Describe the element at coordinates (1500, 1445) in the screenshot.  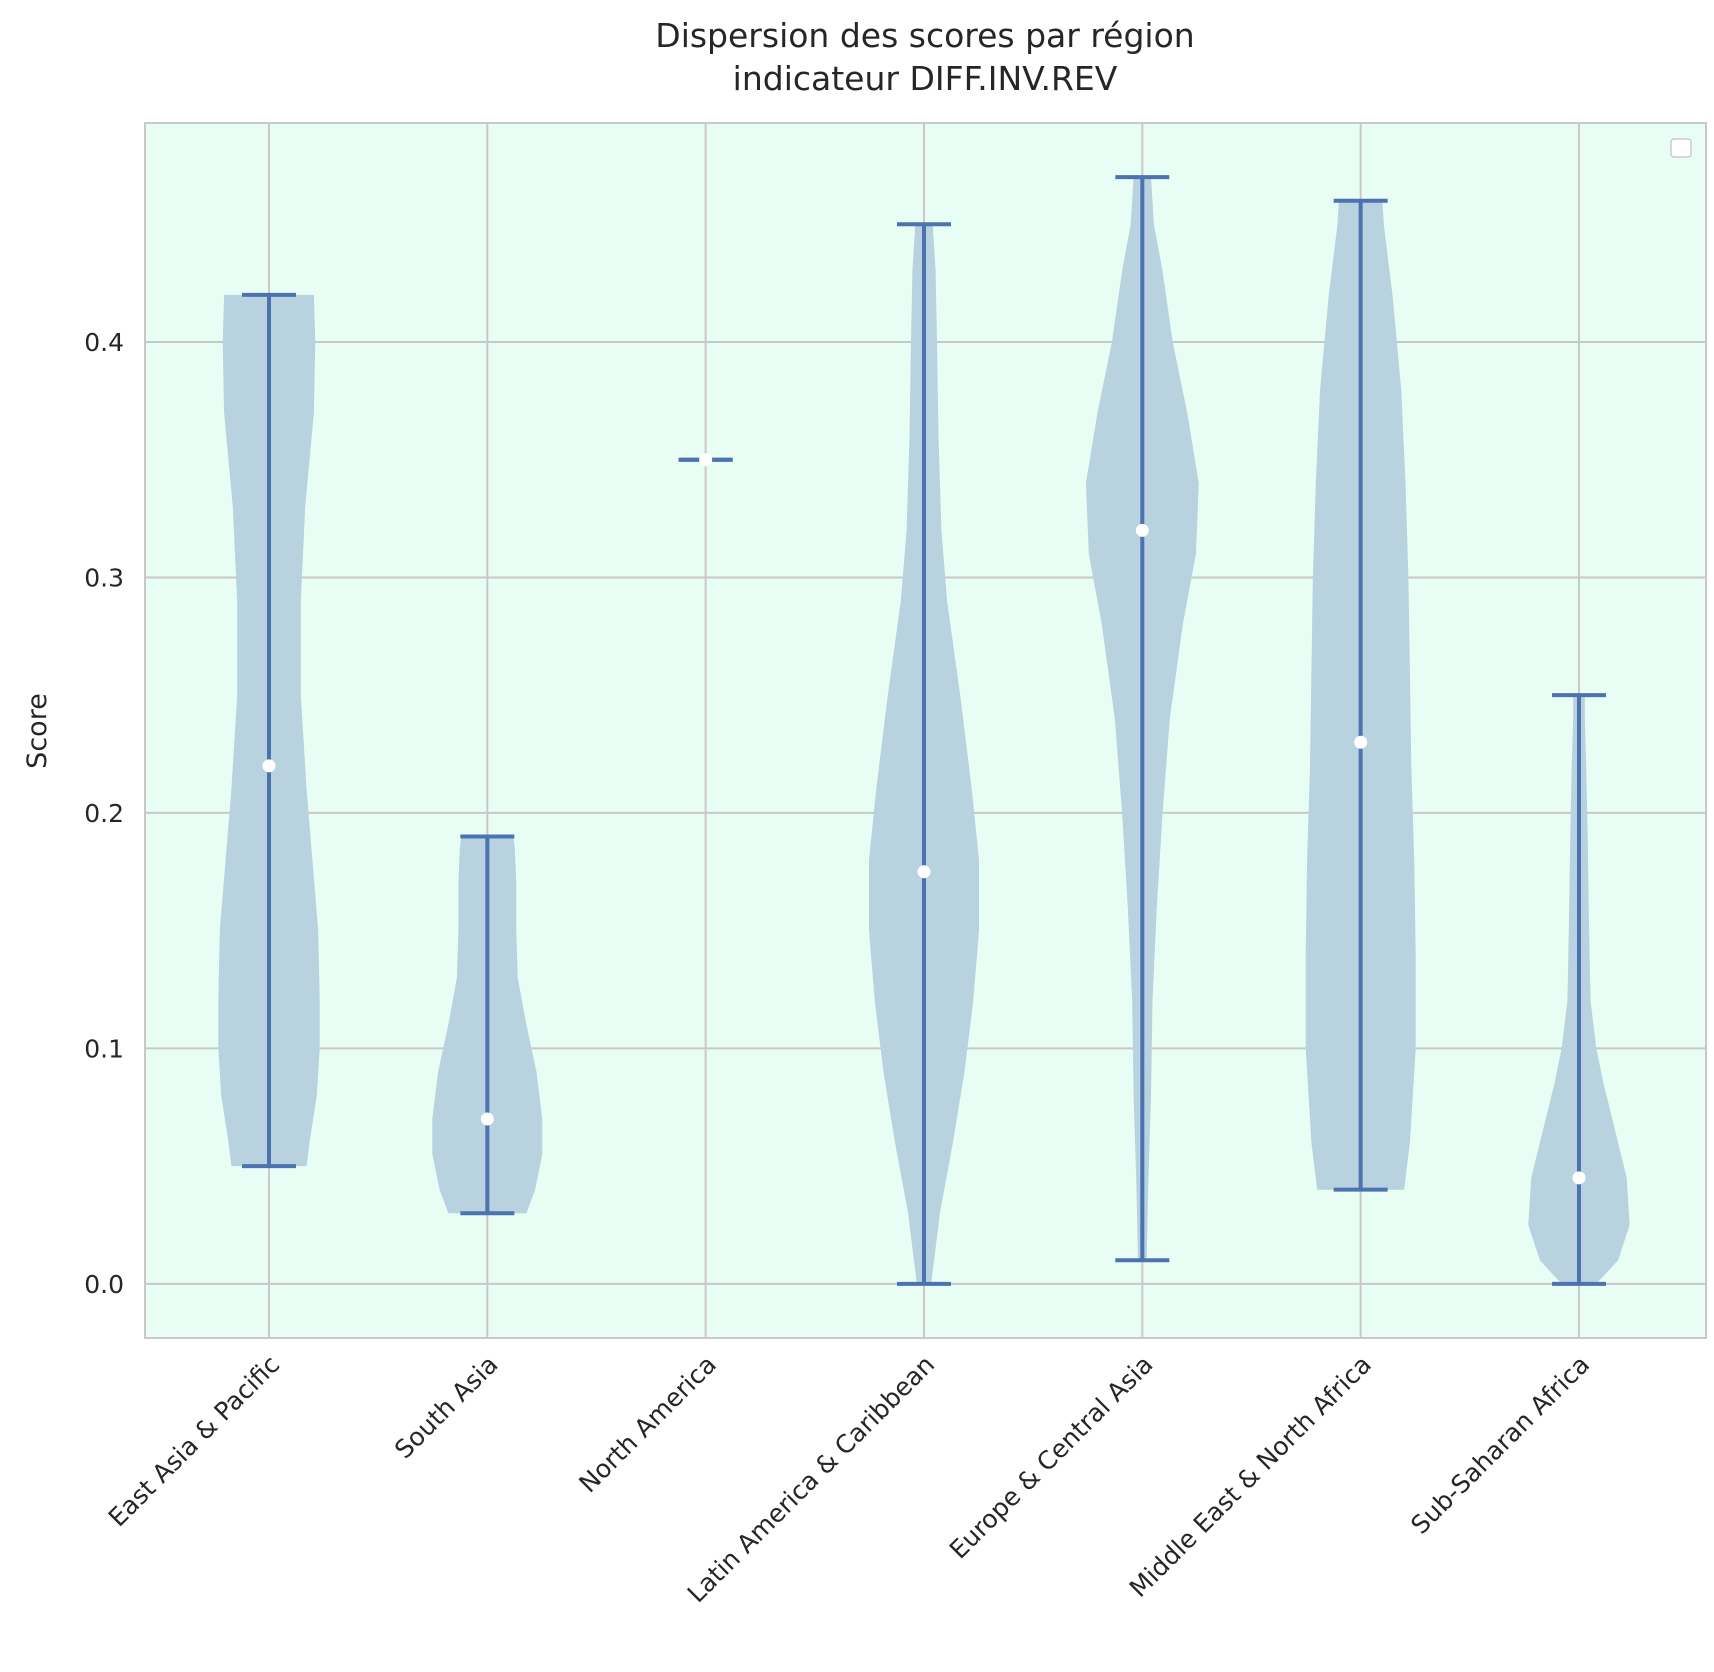
I see `x-tick-label: Sub-Saharan Africa` at that location.